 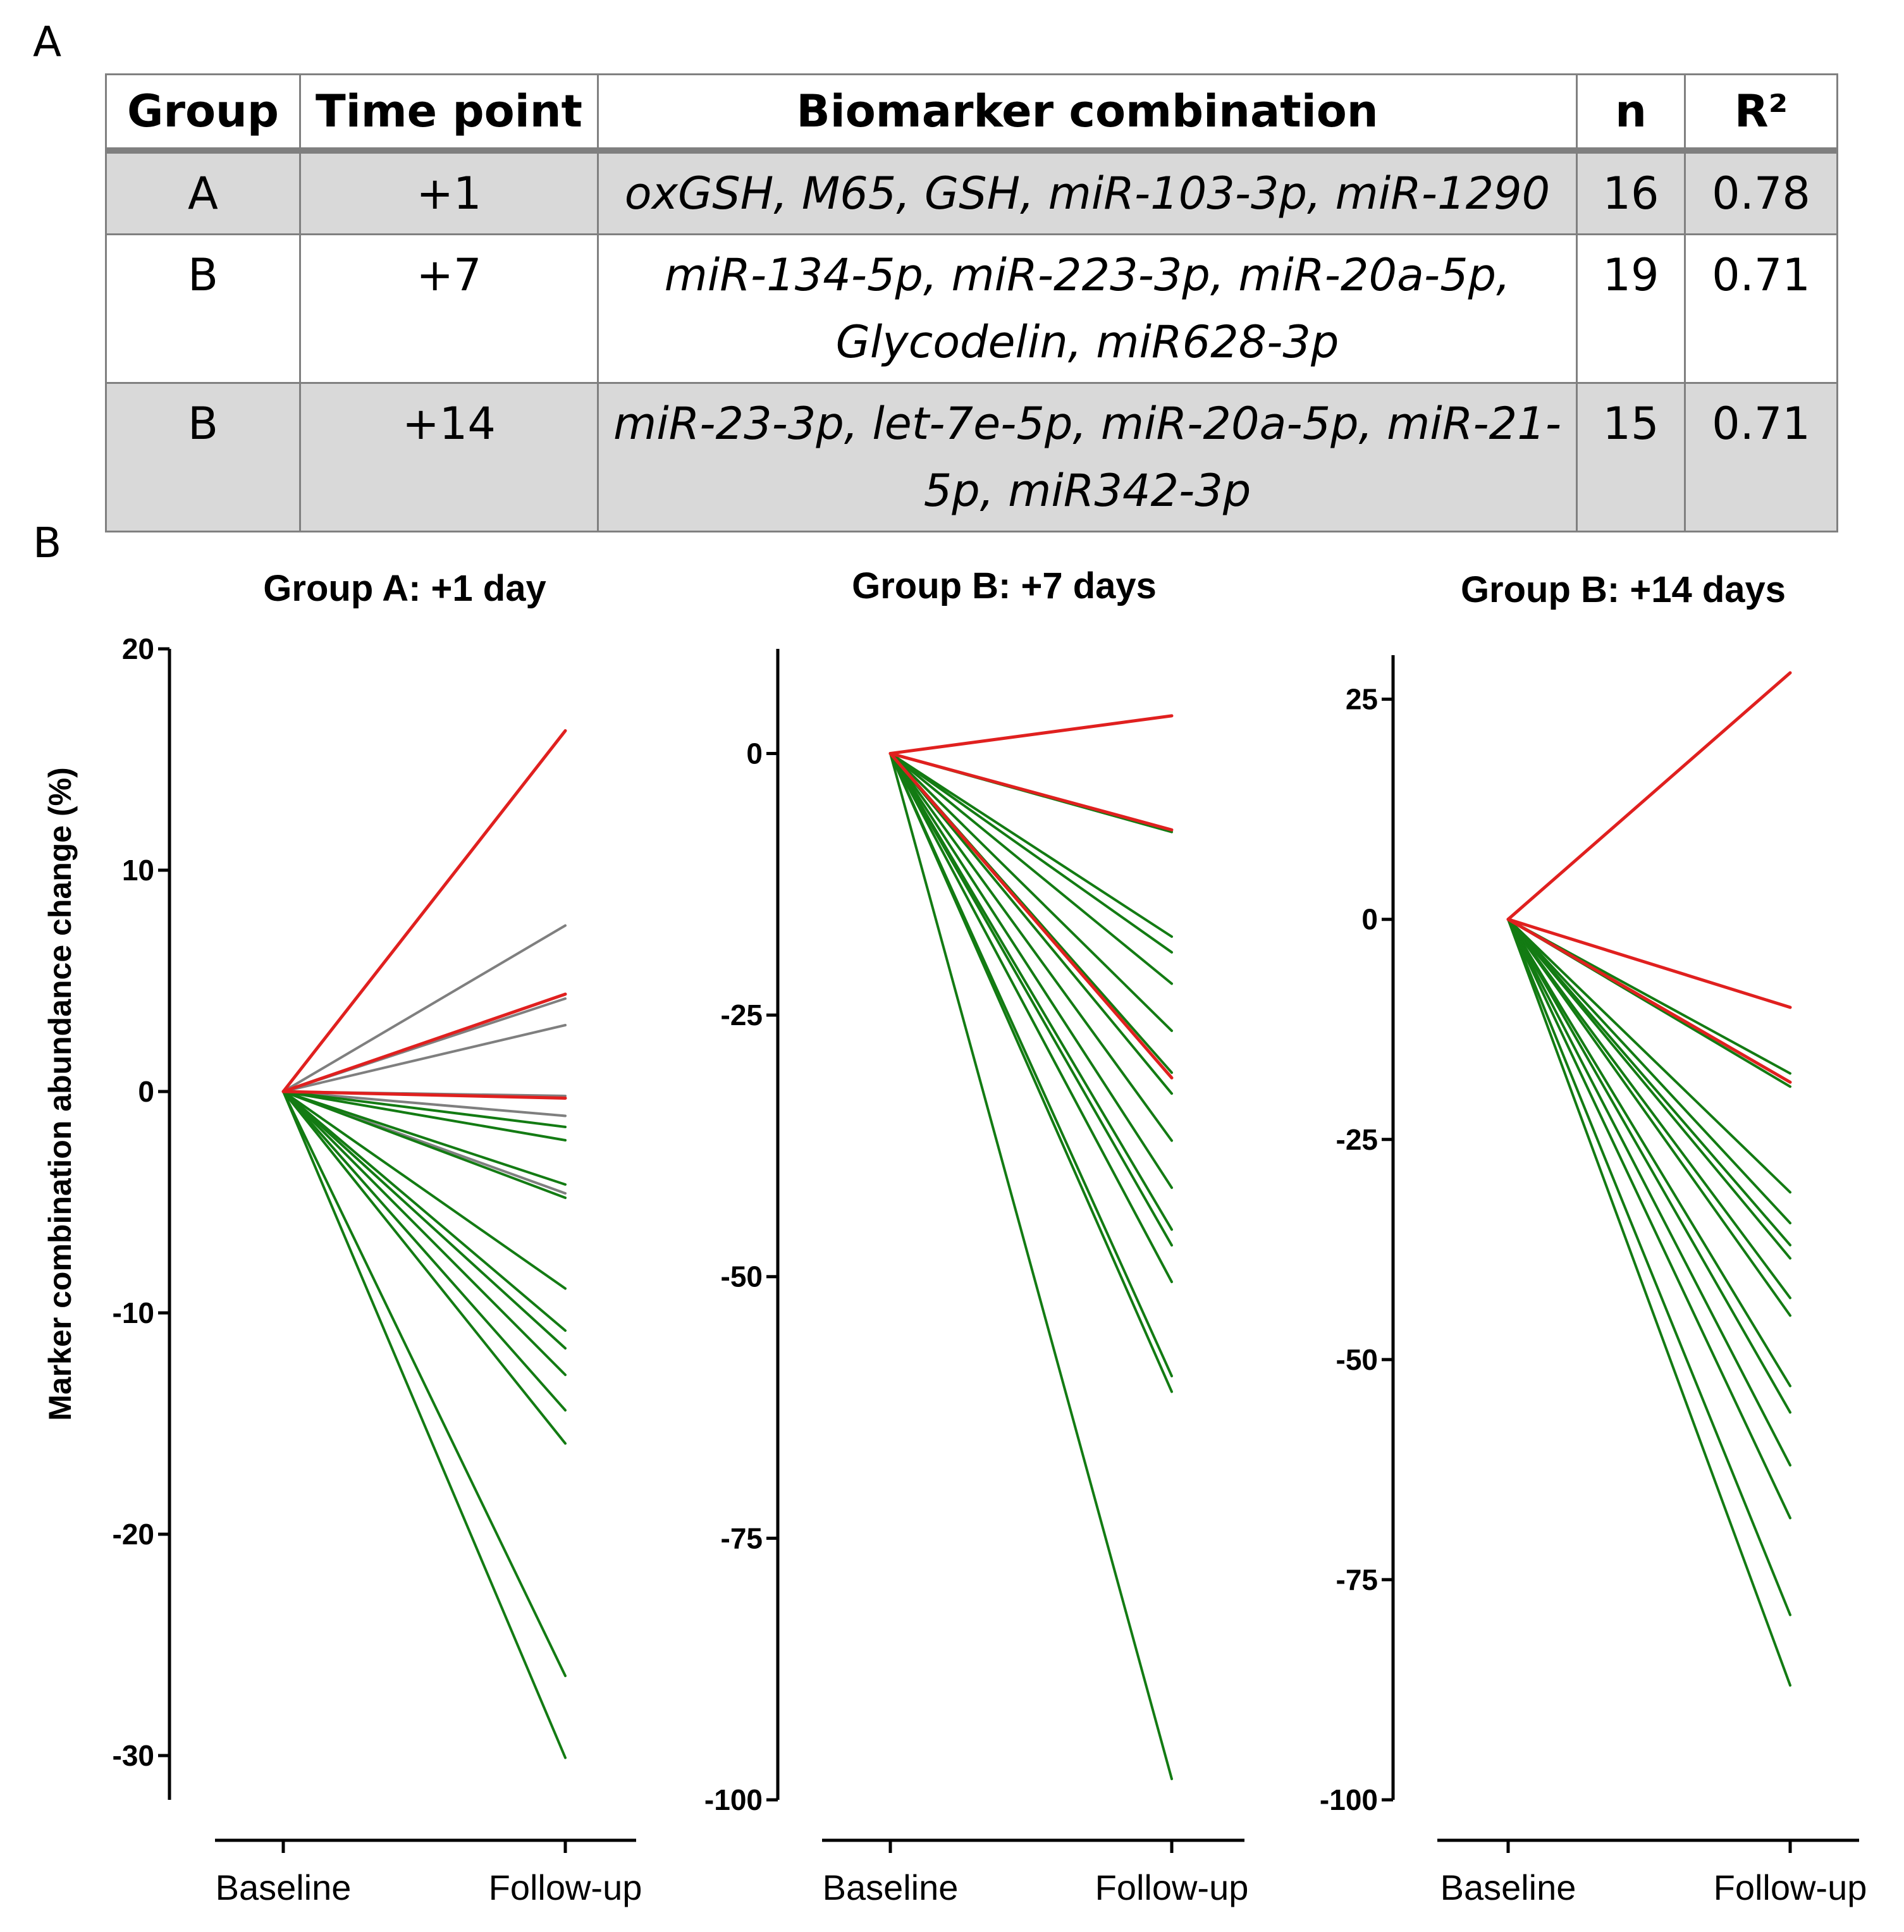 What do you see at coordinates (1761, 192) in the screenshot?
I see `cell-r2: 0.78` at bounding box center [1761, 192].